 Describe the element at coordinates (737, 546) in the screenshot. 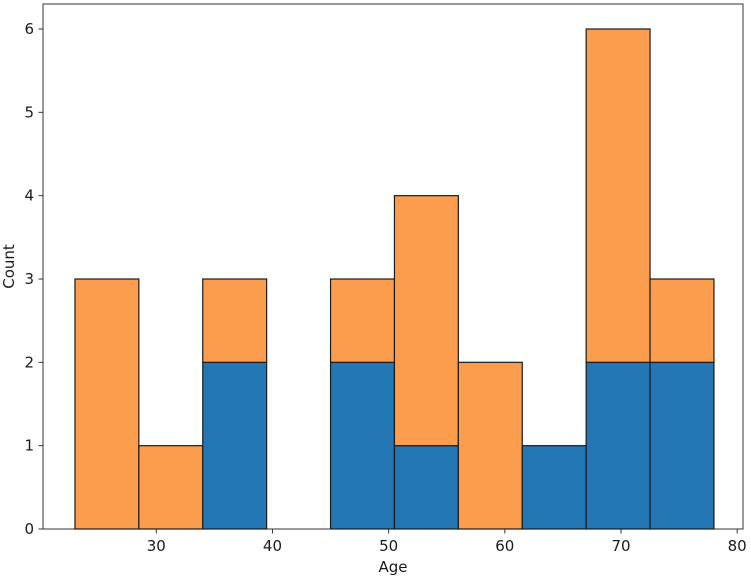

I see `x-tick-label: 80` at that location.